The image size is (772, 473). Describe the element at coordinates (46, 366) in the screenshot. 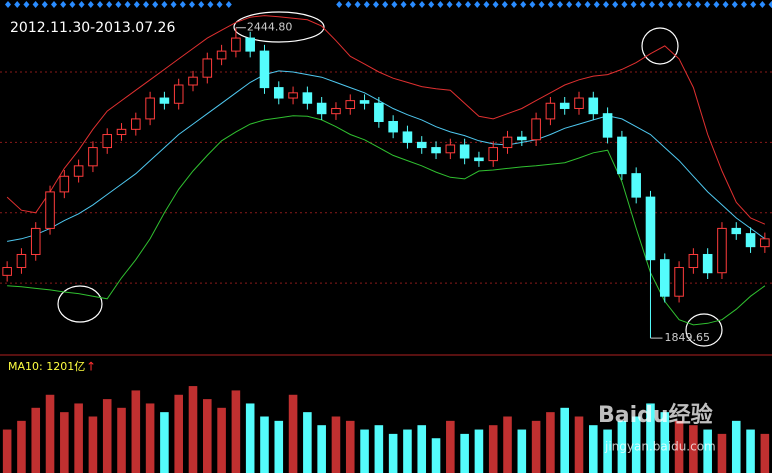

I see `volume-label: MA10: 1201亿` at that location.